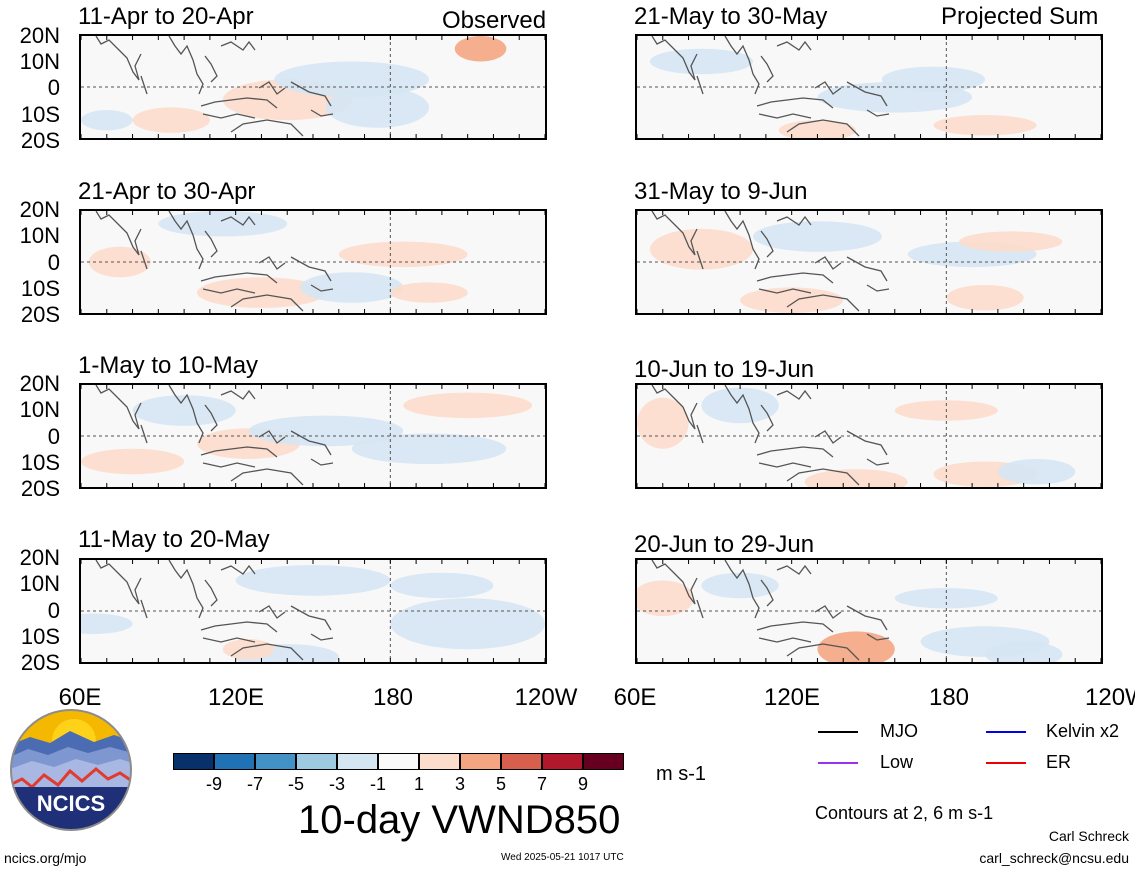 The height and width of the screenshot is (872, 1135). Describe the element at coordinates (236, 697) in the screenshot. I see `lon-label: 120E` at that location.